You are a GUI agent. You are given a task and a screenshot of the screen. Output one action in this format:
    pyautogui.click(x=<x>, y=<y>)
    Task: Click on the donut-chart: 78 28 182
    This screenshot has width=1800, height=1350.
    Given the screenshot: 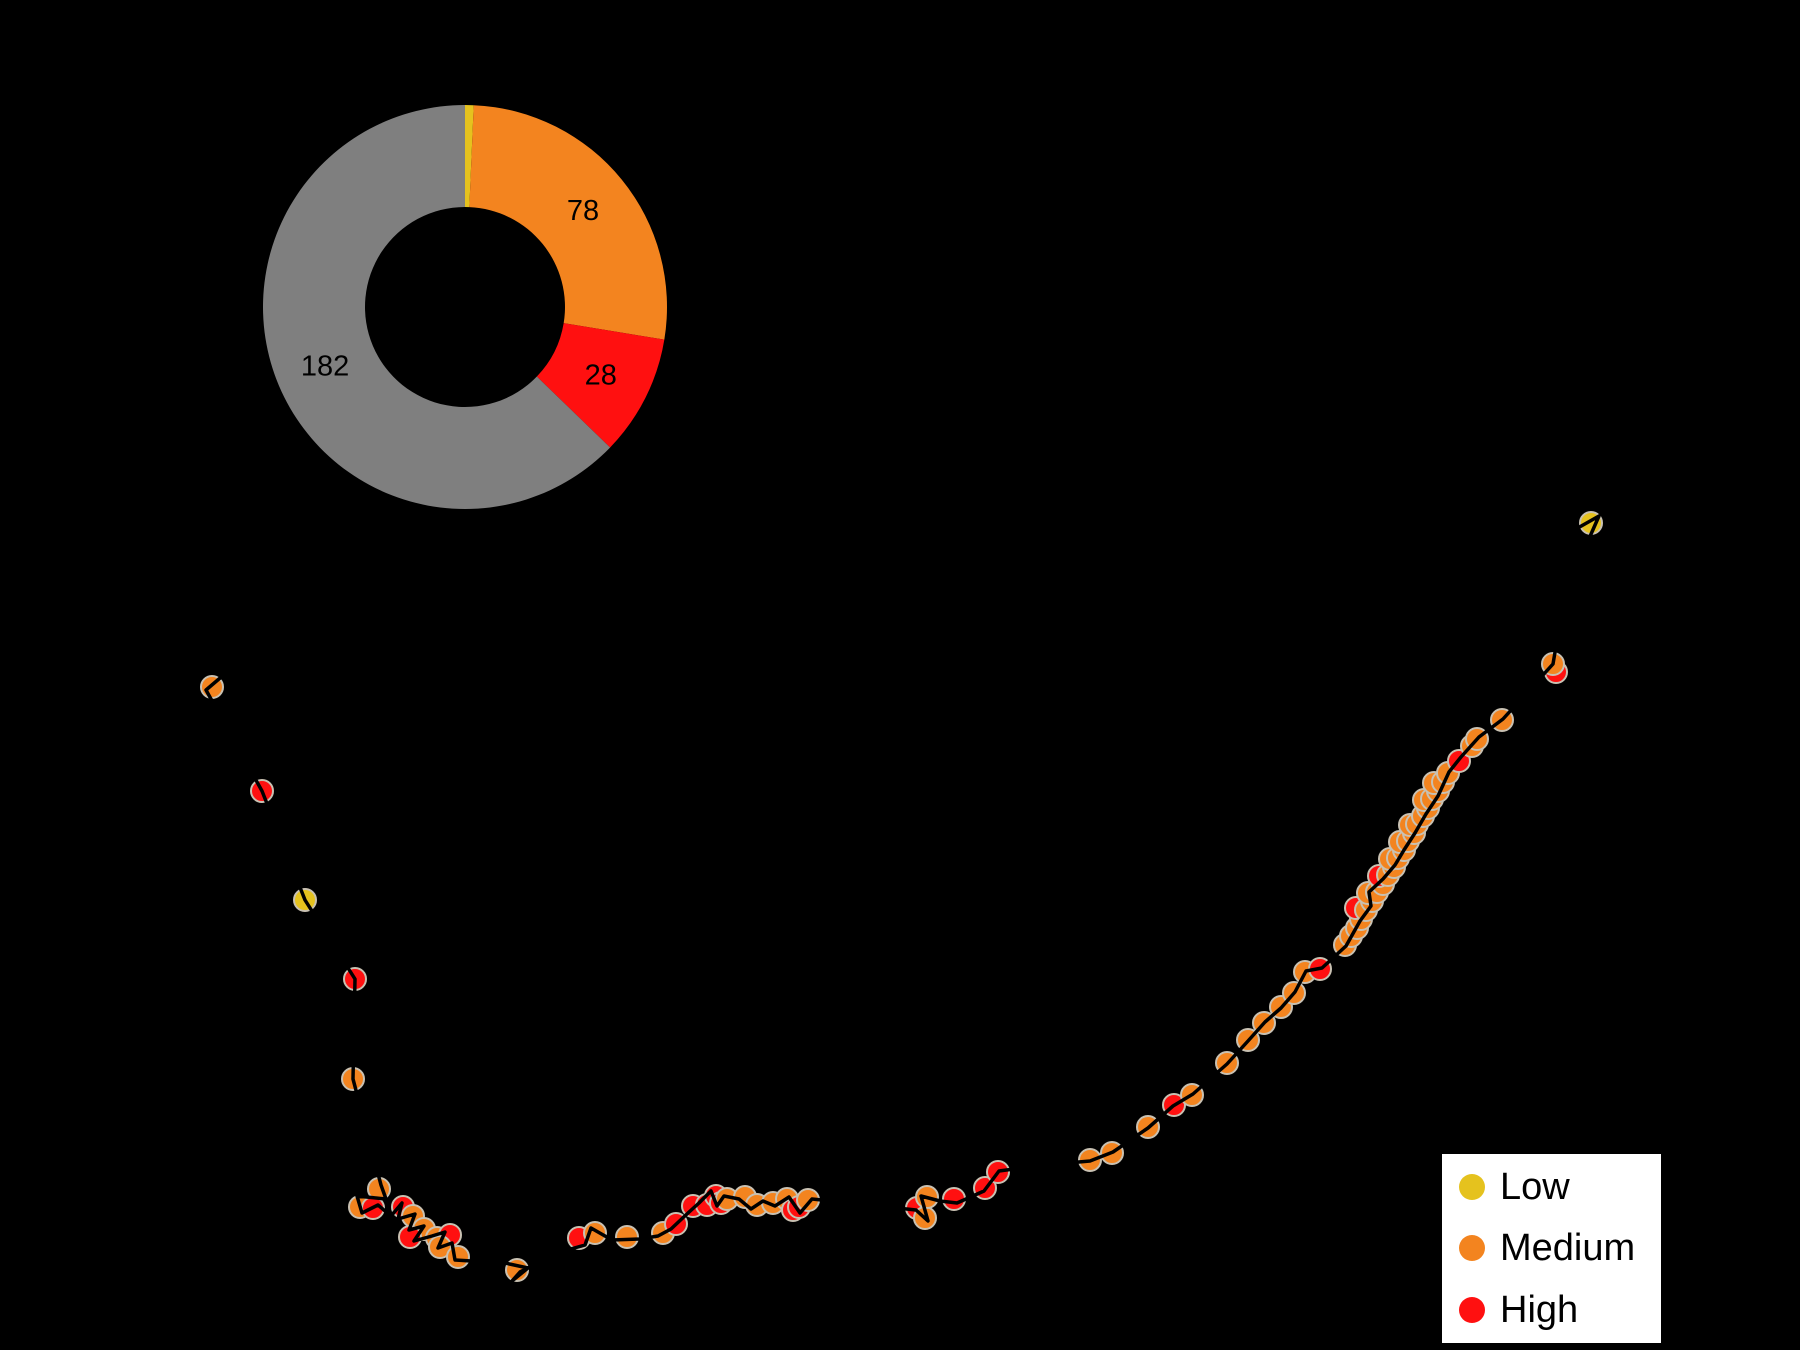 What is the action you would take?
    pyautogui.click(x=464, y=307)
    